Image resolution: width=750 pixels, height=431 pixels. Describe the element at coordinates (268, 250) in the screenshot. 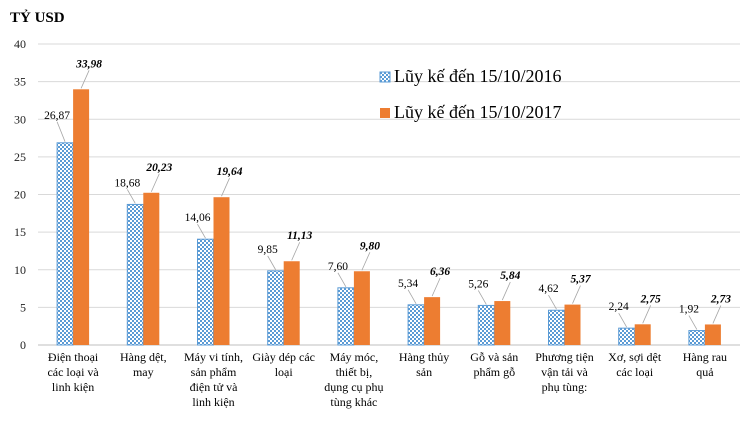

I see `data-label-2016: 9,85` at that location.